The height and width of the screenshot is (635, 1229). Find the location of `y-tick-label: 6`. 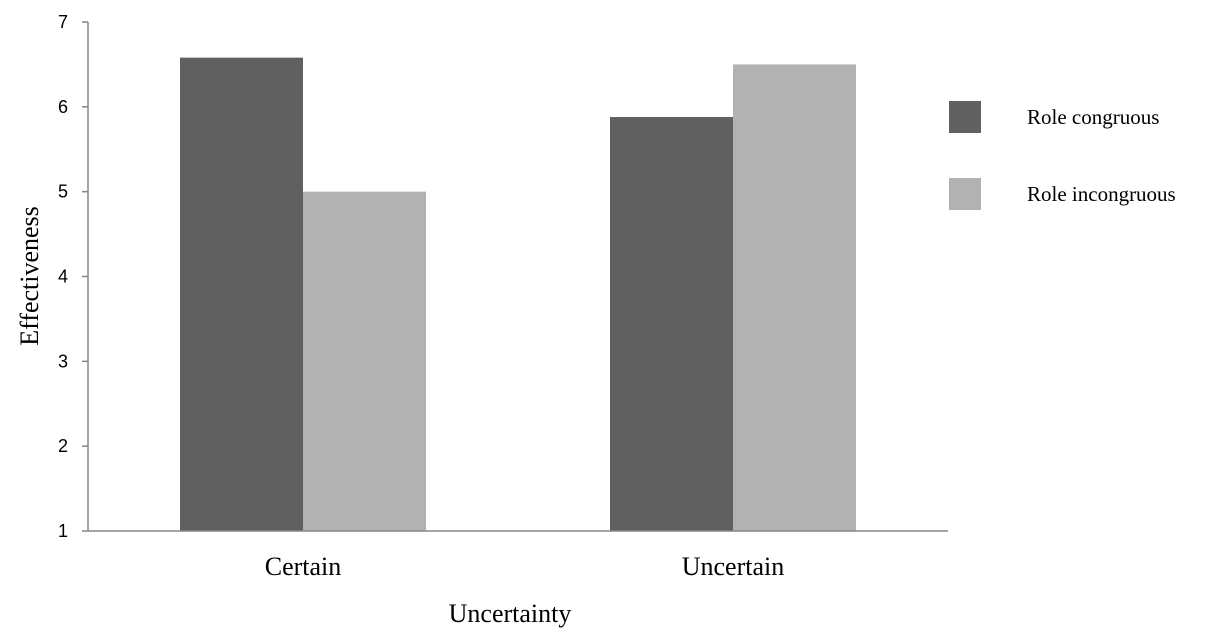

y-tick-label: 6 is located at coordinates (63, 107).